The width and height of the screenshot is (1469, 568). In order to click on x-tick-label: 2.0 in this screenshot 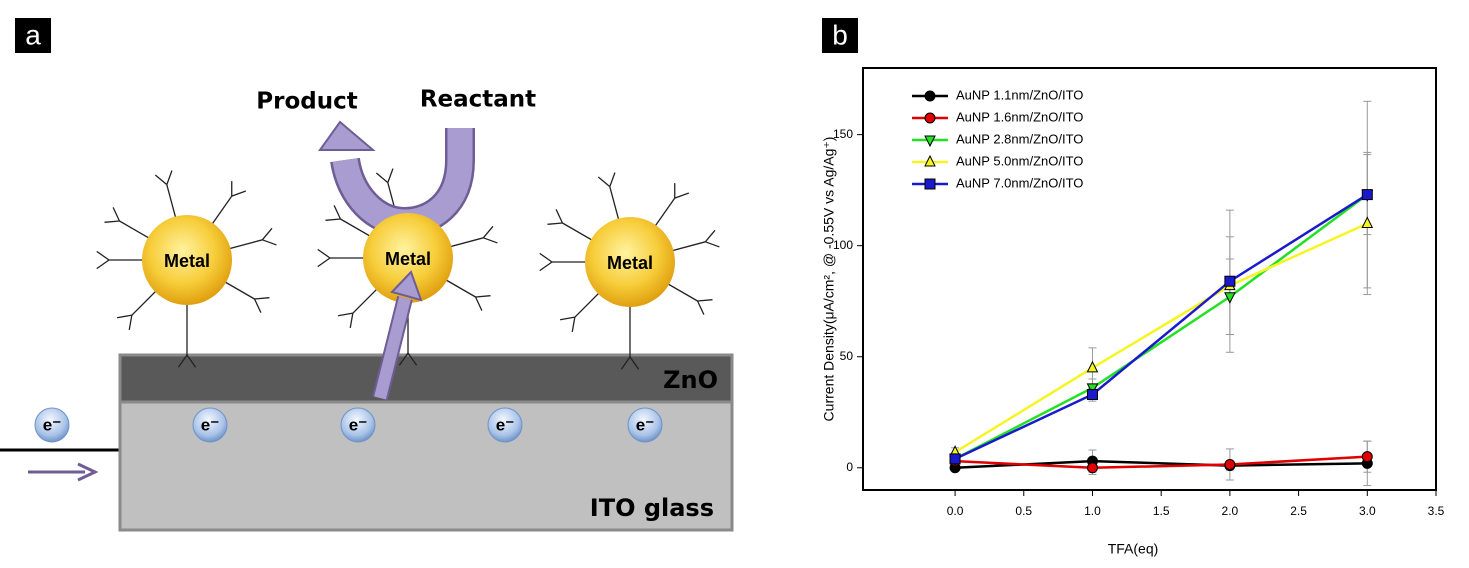, I will do `click(1230, 511)`.